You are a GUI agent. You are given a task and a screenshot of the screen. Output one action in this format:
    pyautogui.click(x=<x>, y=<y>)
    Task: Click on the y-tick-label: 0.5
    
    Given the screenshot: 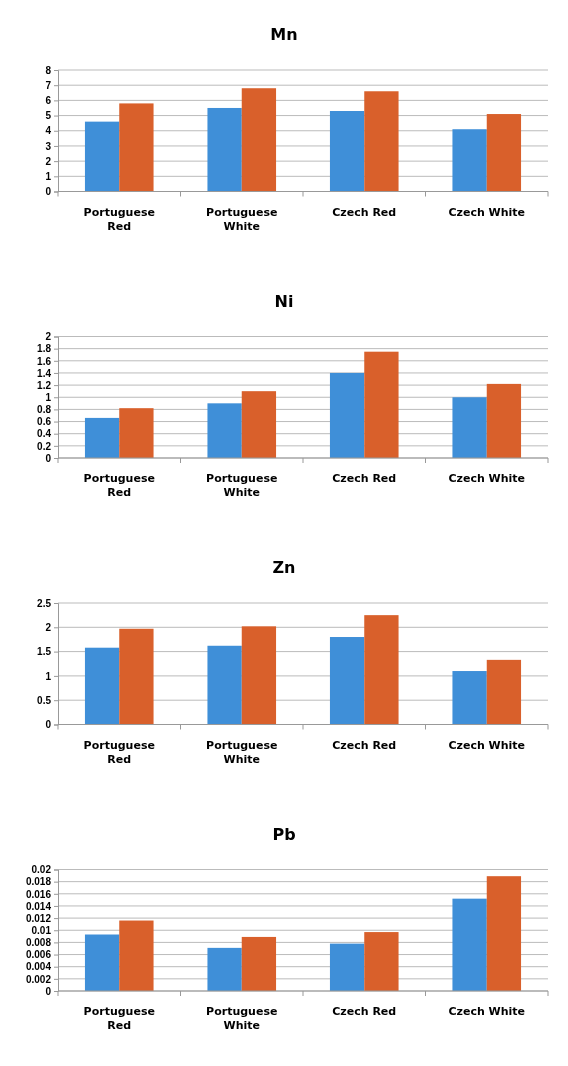 What is the action you would take?
    pyautogui.click(x=44, y=700)
    